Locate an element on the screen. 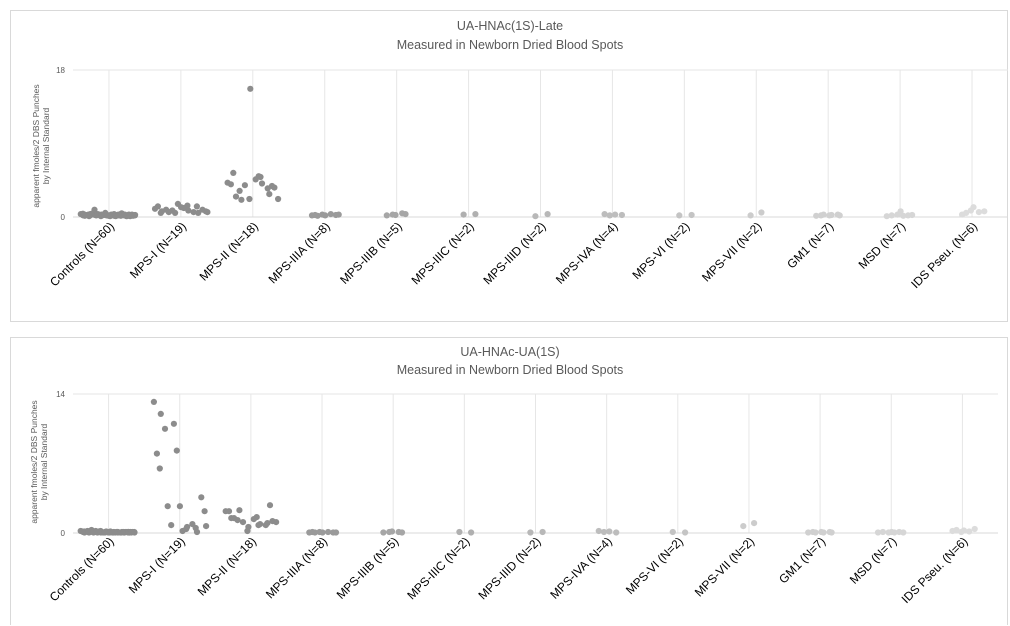  chart-title: UA-HNAc(1S)-Late is located at coordinates (510, 26).